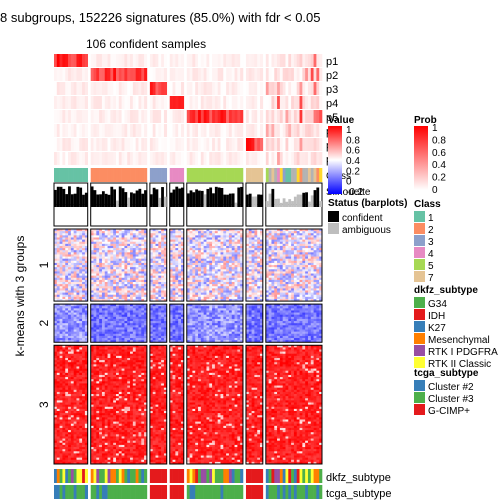  Describe the element at coordinates (332, 104) in the screenshot. I see `probability-row-label-p4: p4` at that location.